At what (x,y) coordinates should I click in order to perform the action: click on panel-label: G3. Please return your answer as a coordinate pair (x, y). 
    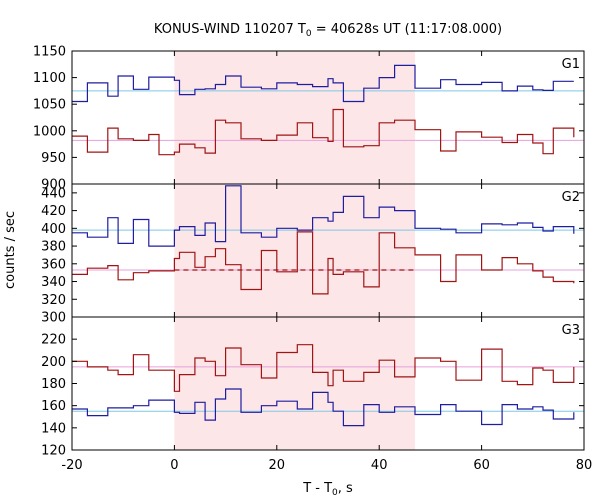
    Looking at the image, I should click on (571, 330).